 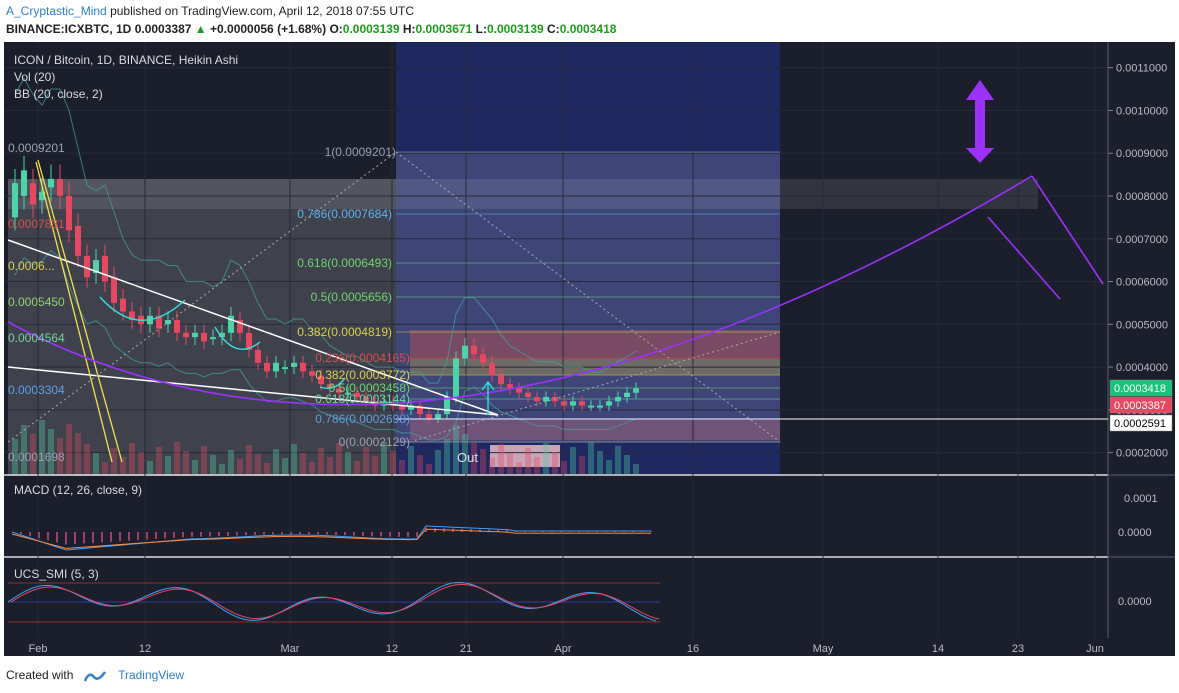 What do you see at coordinates (56, 11) in the screenshot?
I see `author-link: A_Cryptastic_Mind` at bounding box center [56, 11].